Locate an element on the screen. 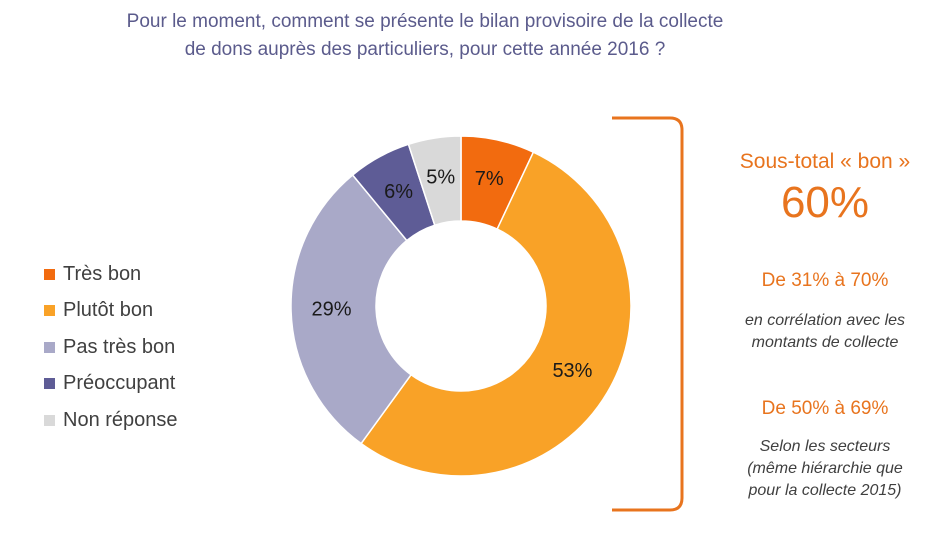 The image size is (947, 548). note-sectors-line-1: Selon les secteurs is located at coordinates (825, 446).